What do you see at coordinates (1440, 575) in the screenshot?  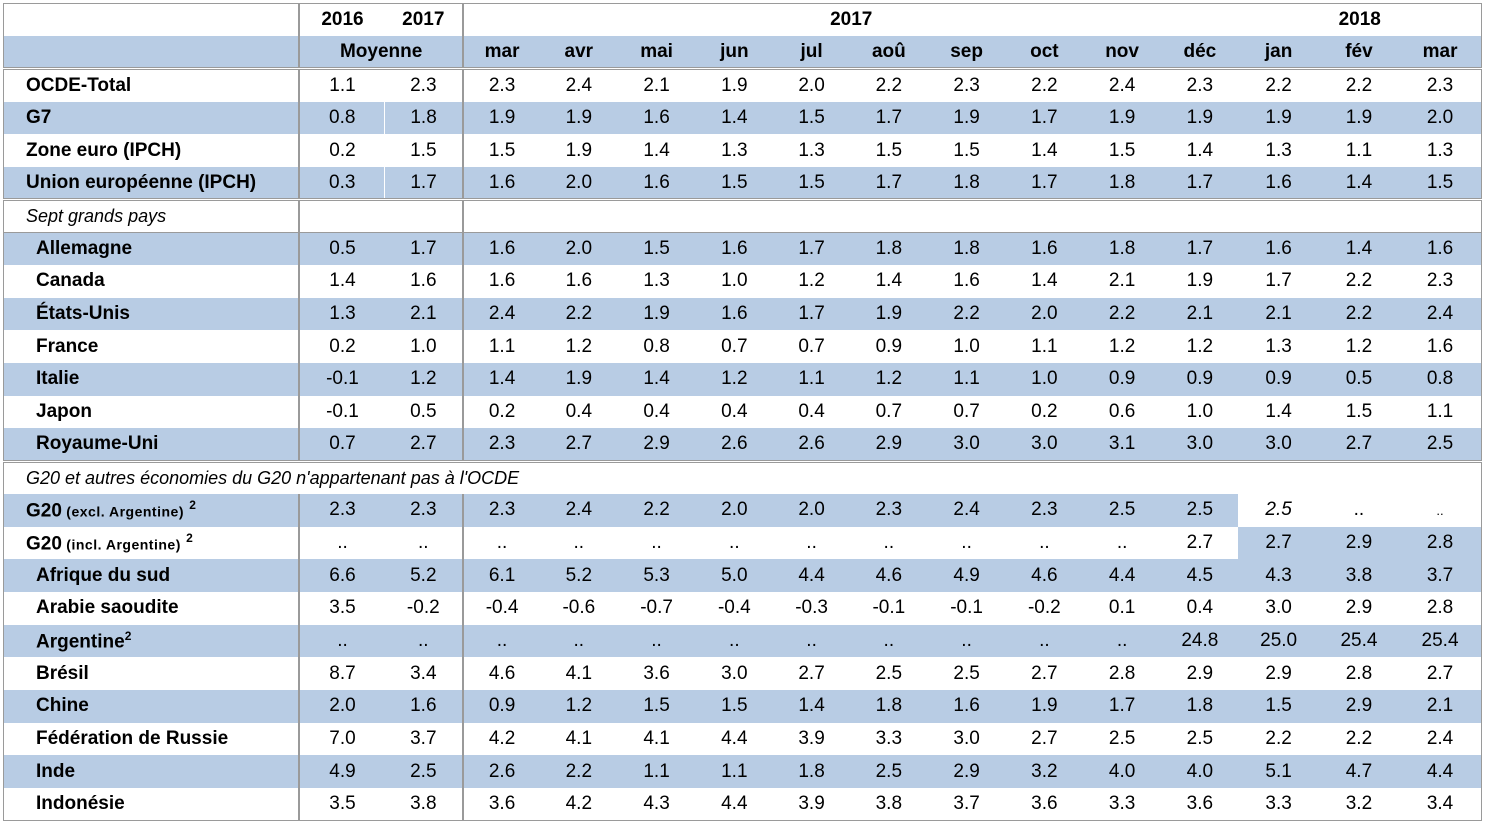 I see `value-cell: 3.7` at bounding box center [1440, 575].